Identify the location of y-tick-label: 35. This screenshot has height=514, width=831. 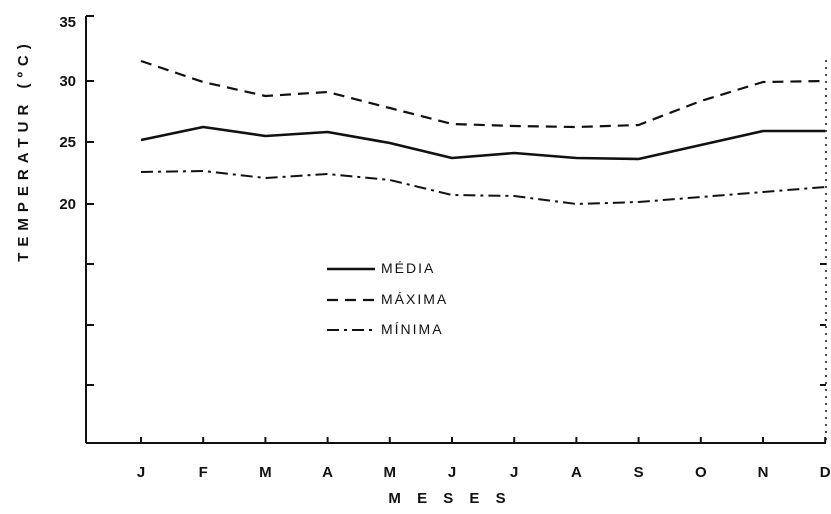
(67, 22).